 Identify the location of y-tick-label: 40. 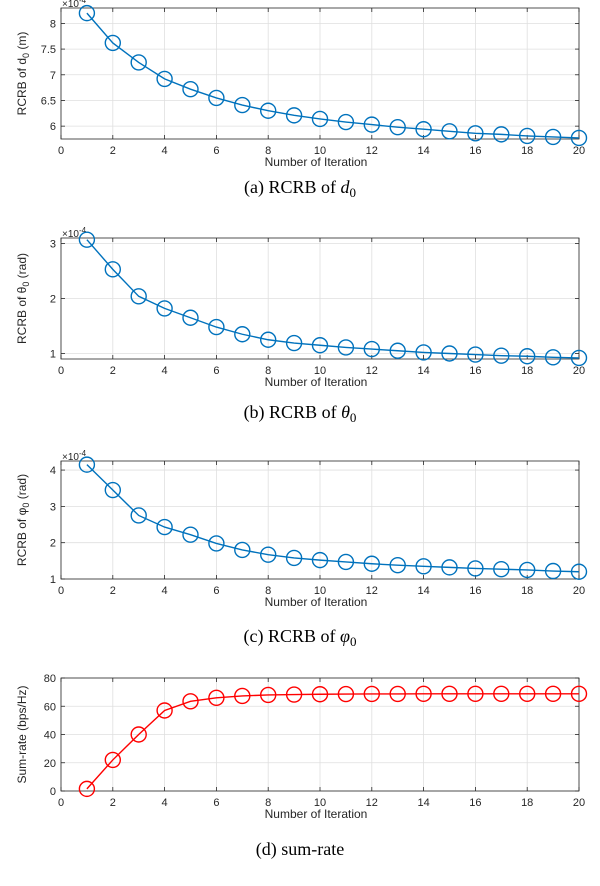
(50, 736).